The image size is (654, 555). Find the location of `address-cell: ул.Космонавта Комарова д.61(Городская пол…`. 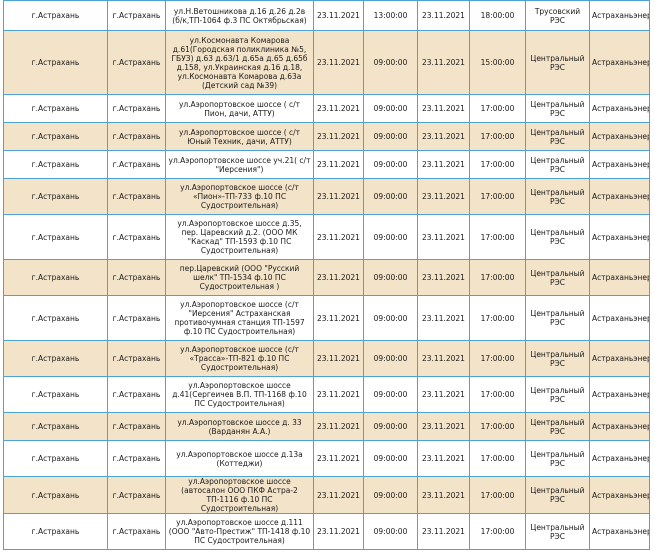

address-cell: ул.Космонавта Комарова д.61(Городская пол… is located at coordinates (239, 62).